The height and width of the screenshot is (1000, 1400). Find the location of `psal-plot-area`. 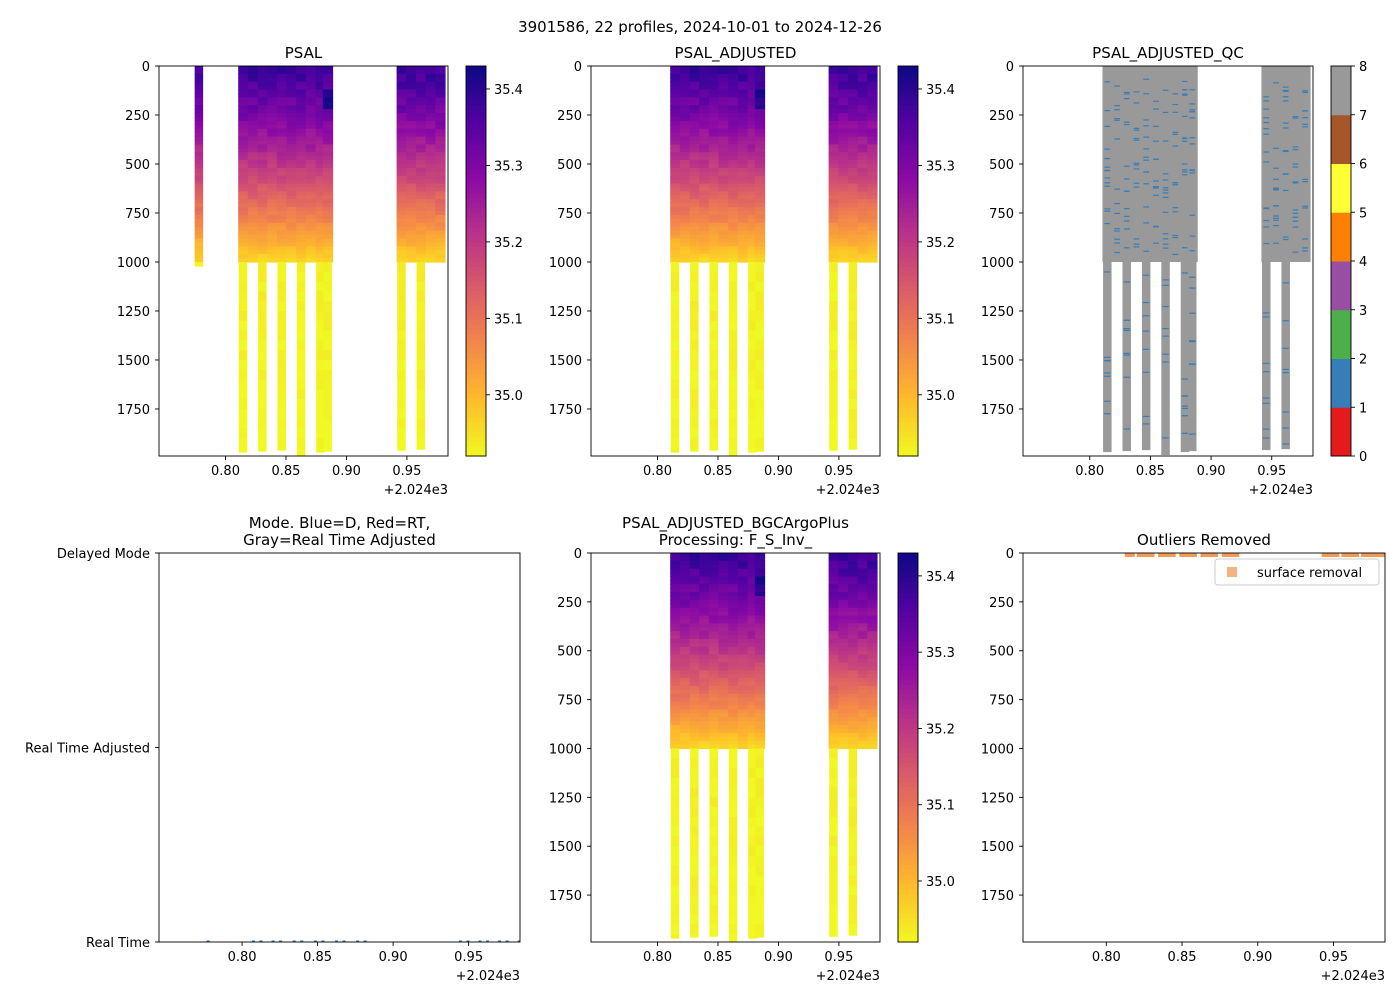

psal-plot-area is located at coordinates (320, 261).